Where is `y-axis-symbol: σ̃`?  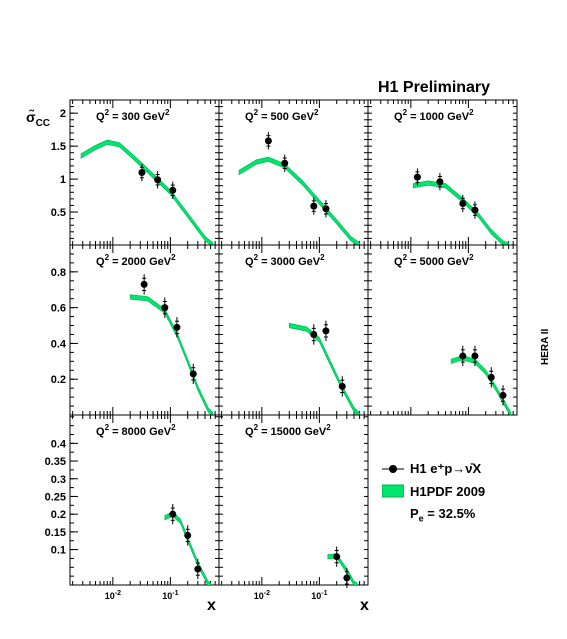 y-axis-symbol: σ̃ is located at coordinates (31, 117).